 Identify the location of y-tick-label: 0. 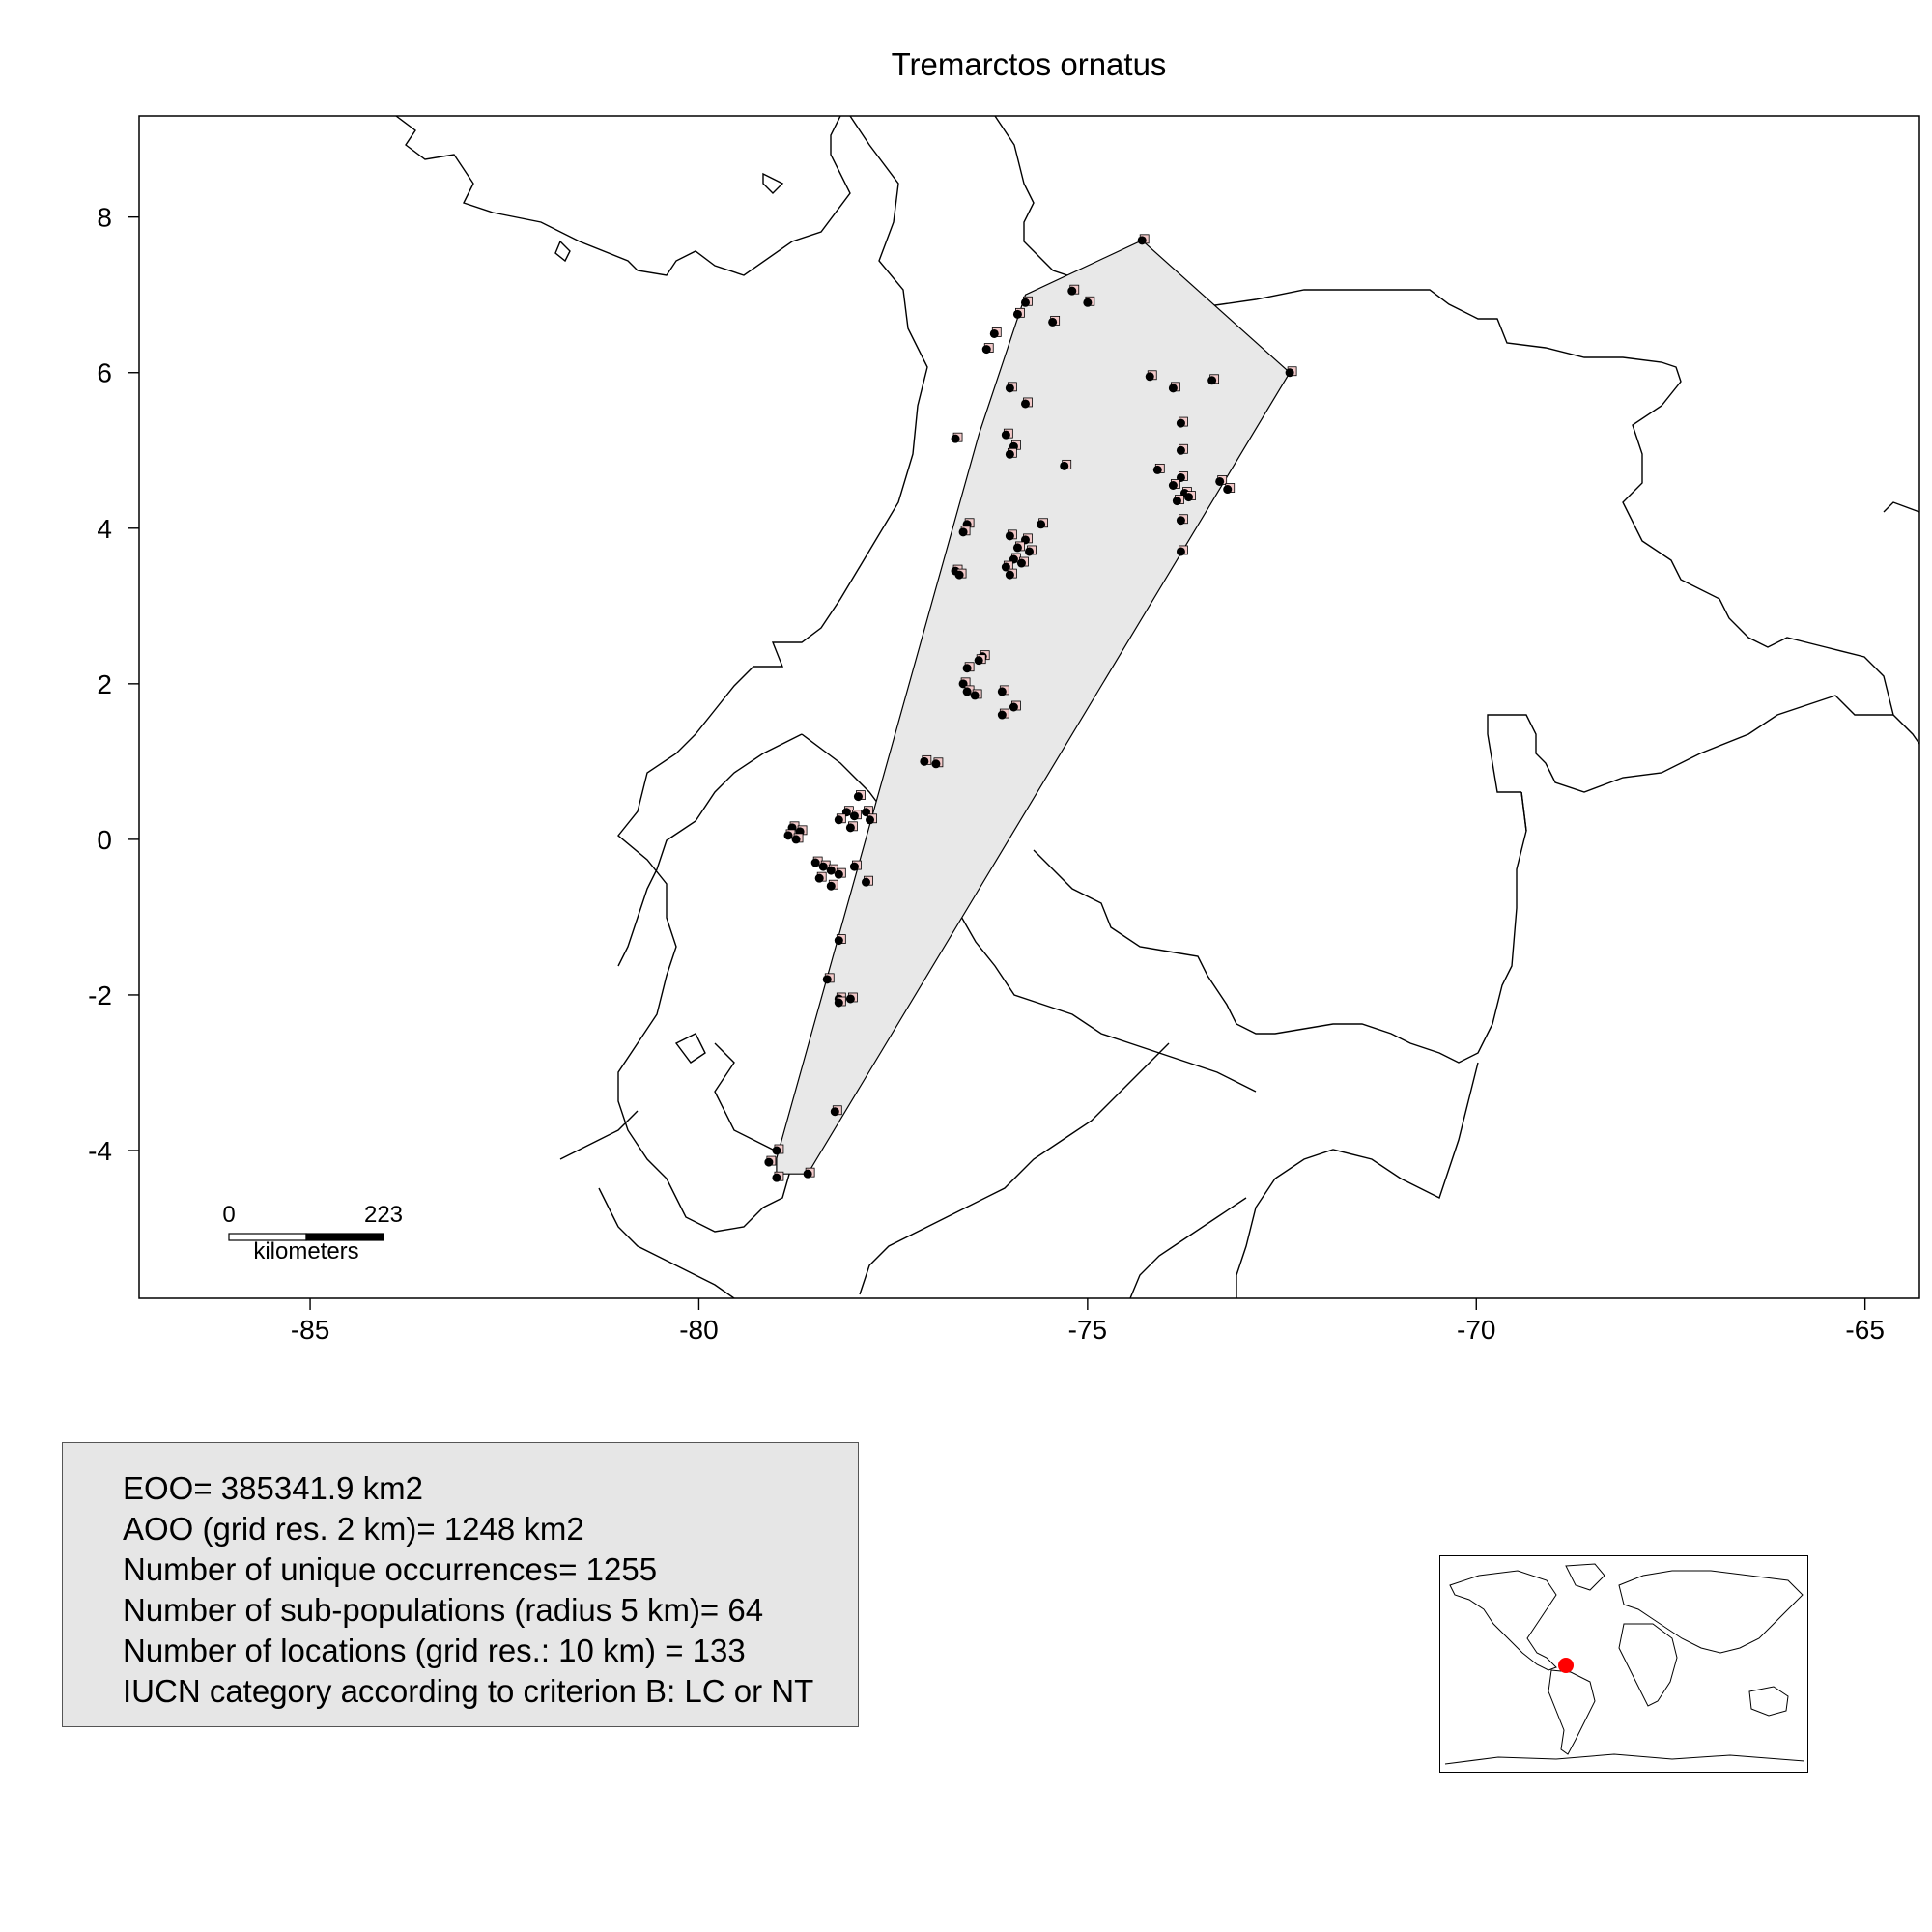
(104, 840).